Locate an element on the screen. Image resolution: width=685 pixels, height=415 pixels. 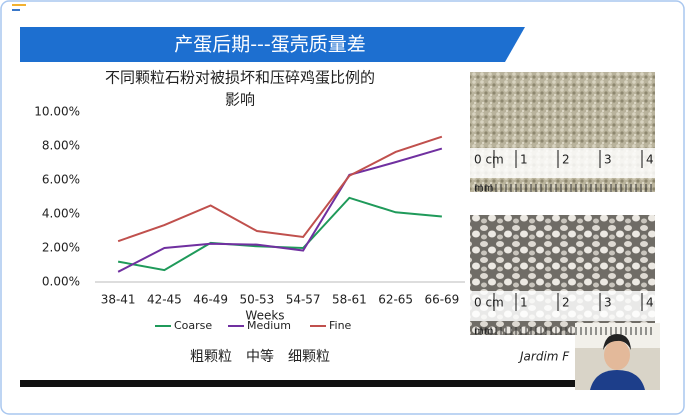
legend-label: Fine is located at coordinates (340, 325).